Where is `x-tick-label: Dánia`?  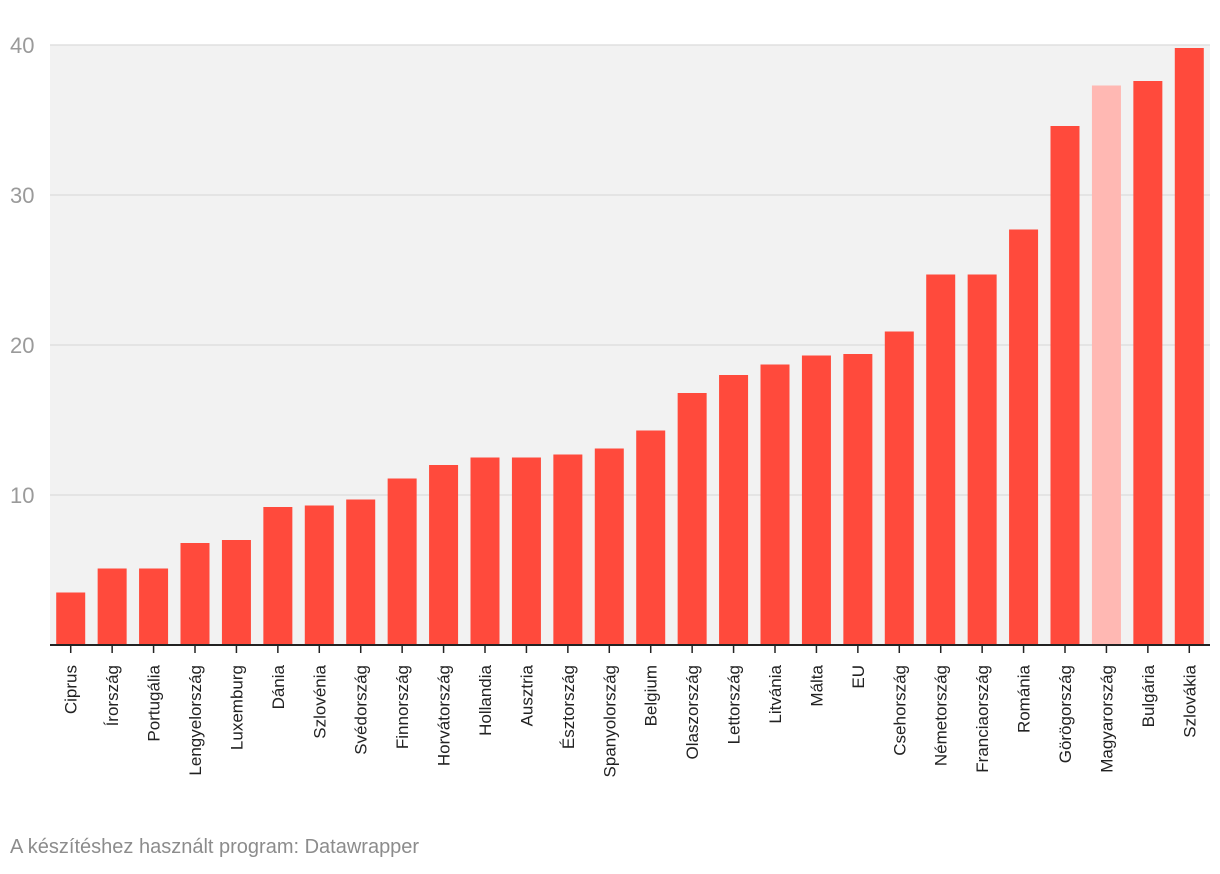
x-tick-label: Dánia is located at coordinates (278, 686).